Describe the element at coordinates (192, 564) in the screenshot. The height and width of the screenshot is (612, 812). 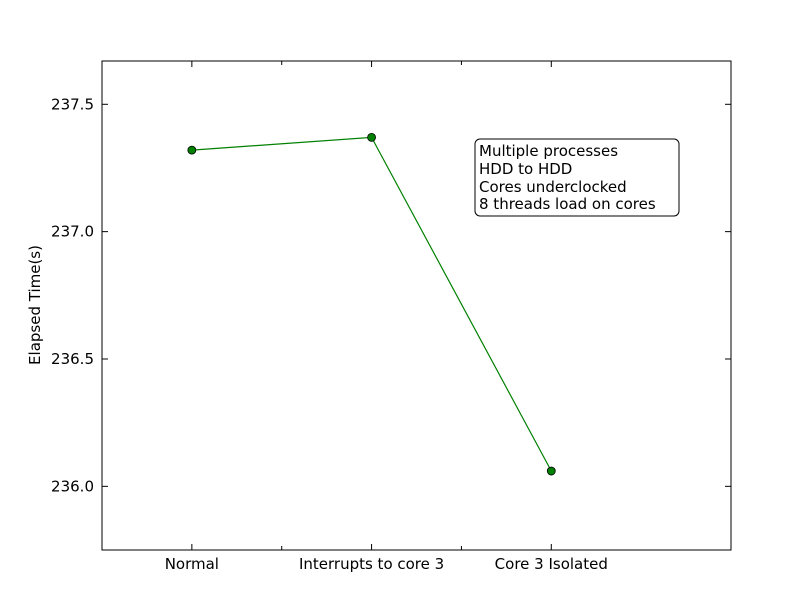
I see `x-tick-label: Normal` at that location.